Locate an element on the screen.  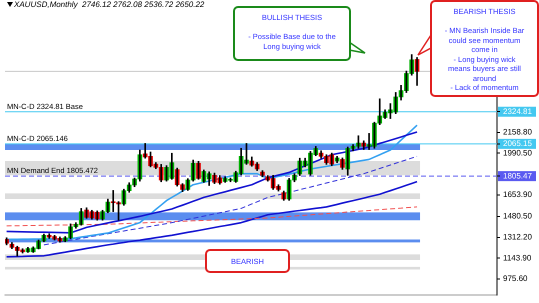
y-tick-label: 1312.20 is located at coordinates (517, 237).